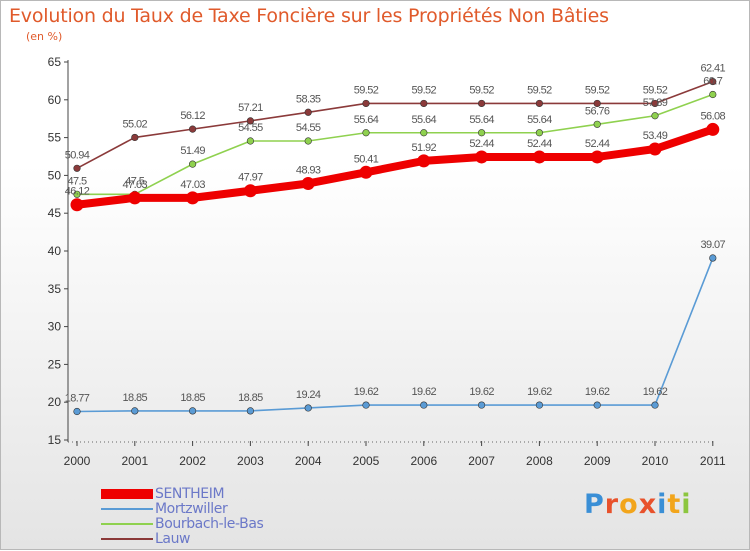 The width and height of the screenshot is (750, 551). Describe the element at coordinates (55, 440) in the screenshot. I see `y-tick-label: 15` at that location.